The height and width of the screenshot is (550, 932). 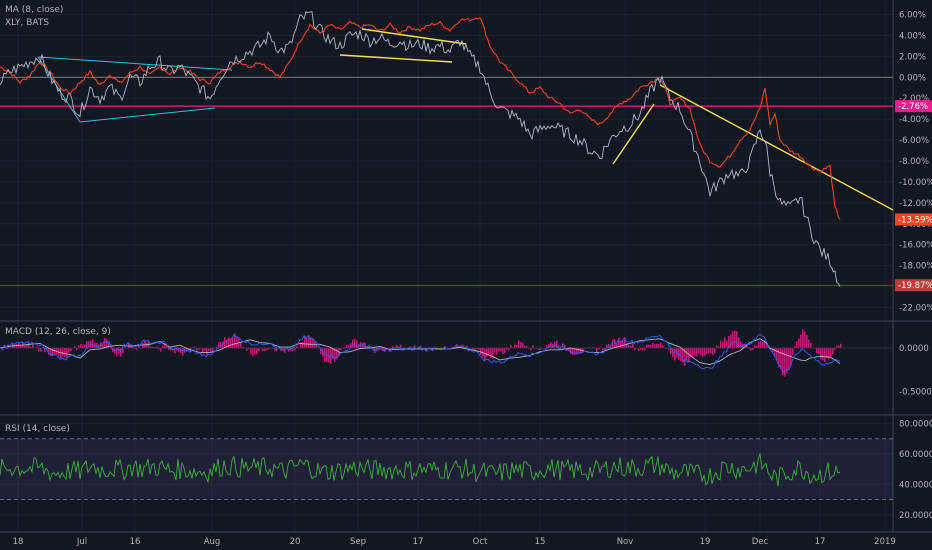 I want to click on y-tick-label: 0.00%, so click(x=912, y=78).